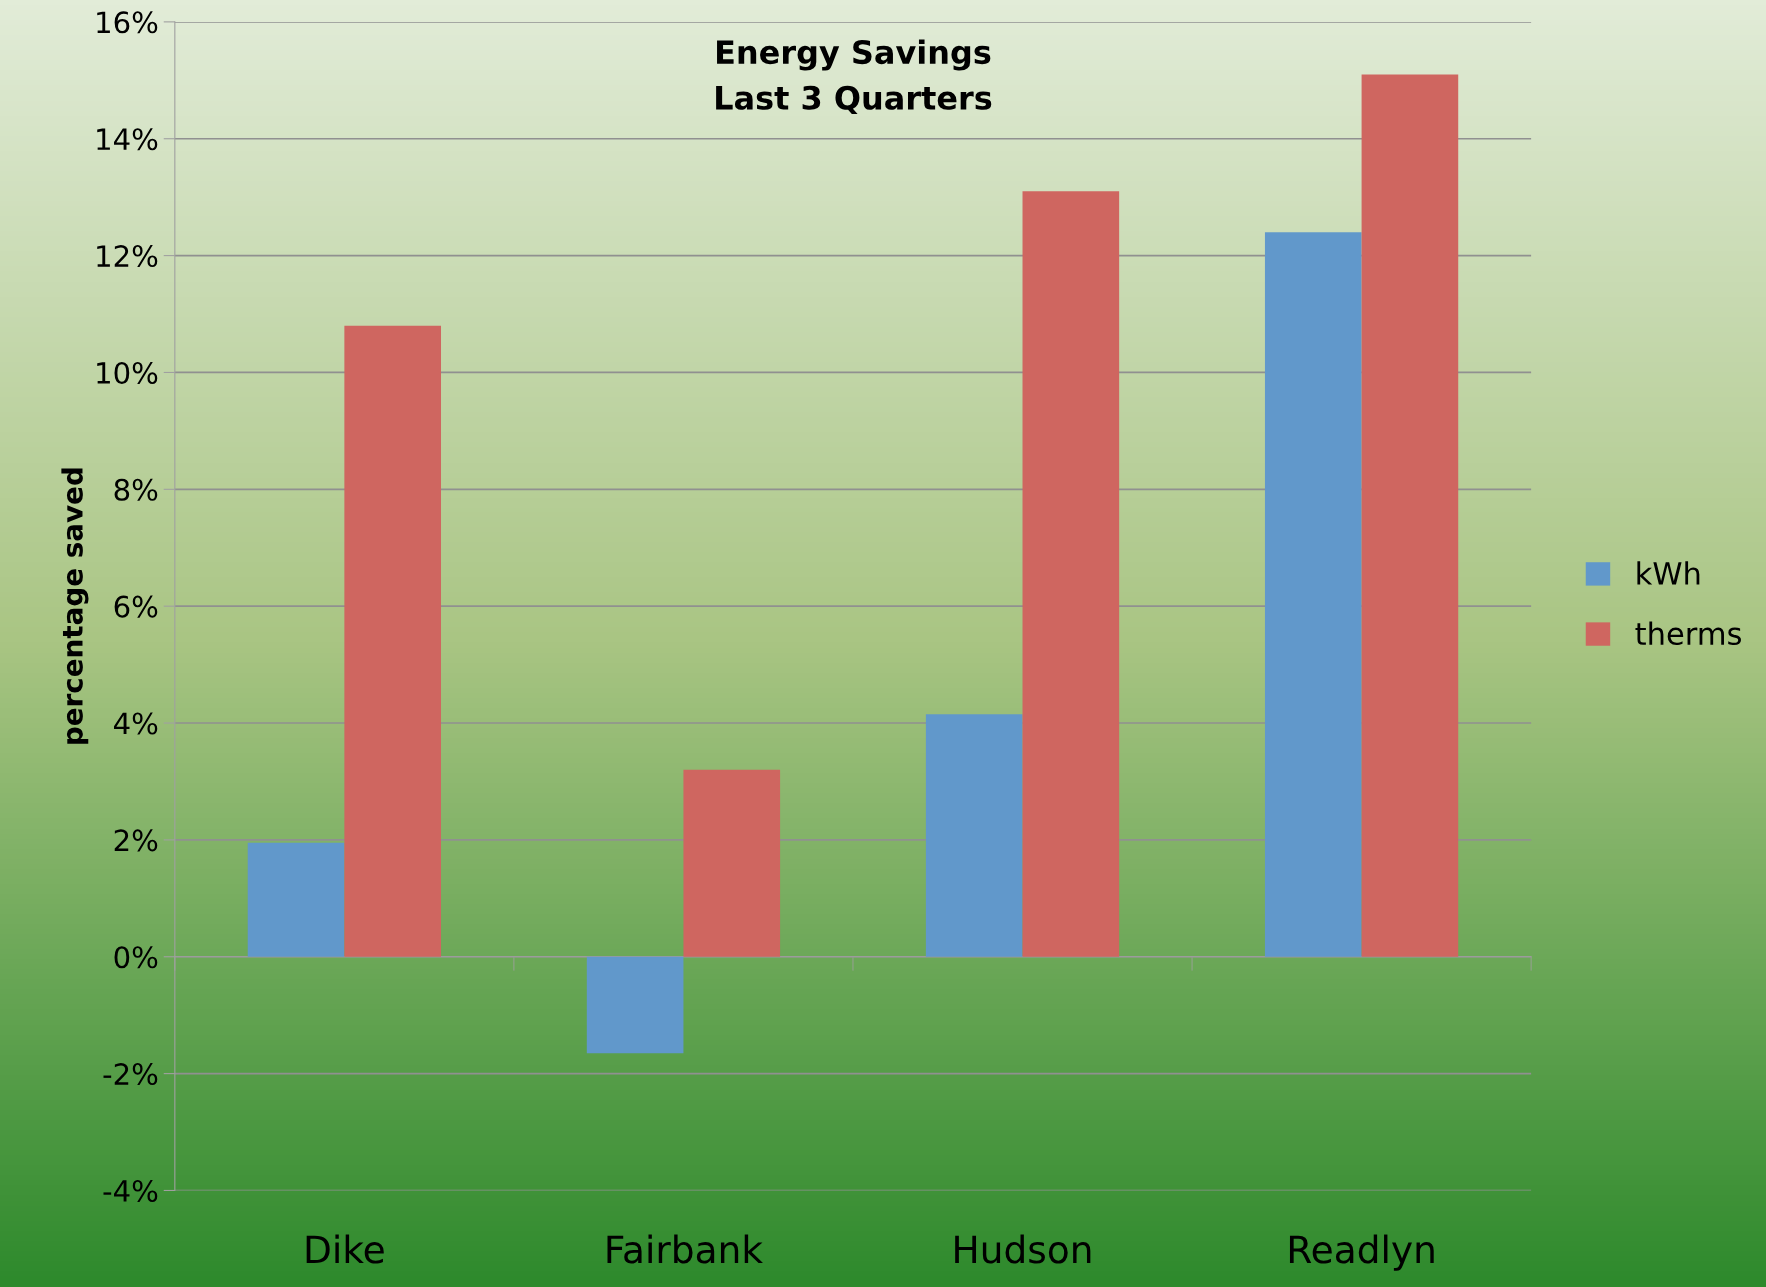 The width and height of the screenshot is (1766, 1287). I want to click on y-tick-label: 2%, so click(136, 840).